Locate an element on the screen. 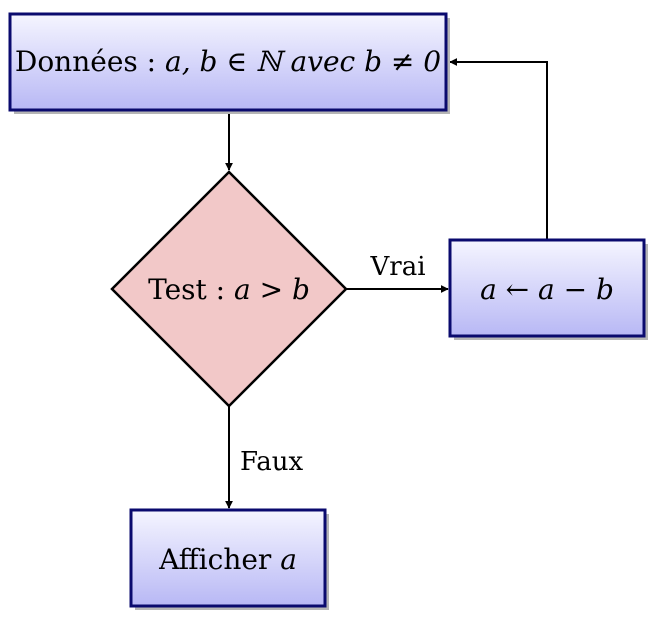  node-input-text: Données : is located at coordinates (90, 61).